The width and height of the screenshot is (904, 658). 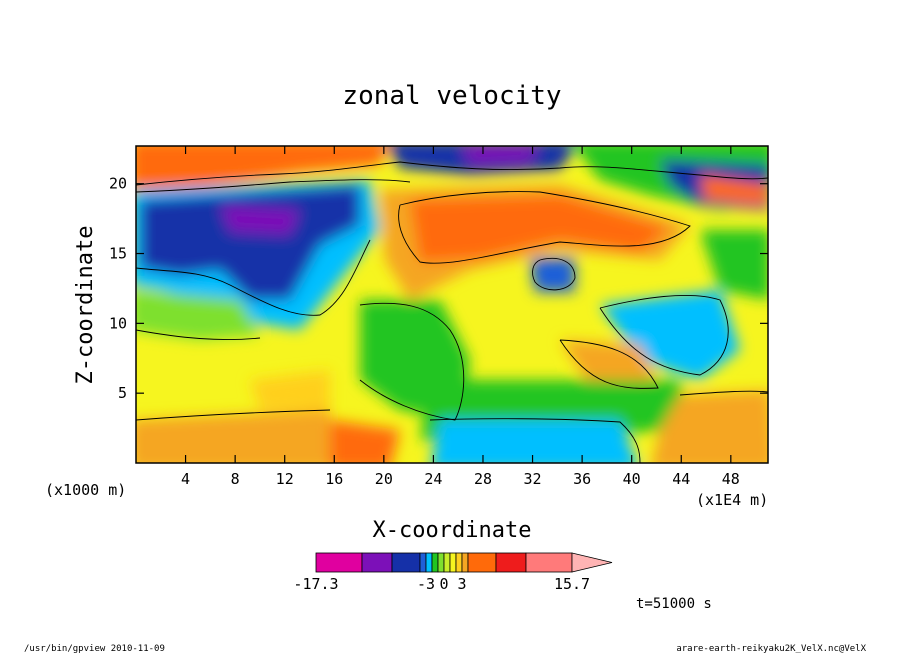 What do you see at coordinates (732, 500) in the screenshot?
I see `x-unit-right: (x1E4 m)` at bounding box center [732, 500].